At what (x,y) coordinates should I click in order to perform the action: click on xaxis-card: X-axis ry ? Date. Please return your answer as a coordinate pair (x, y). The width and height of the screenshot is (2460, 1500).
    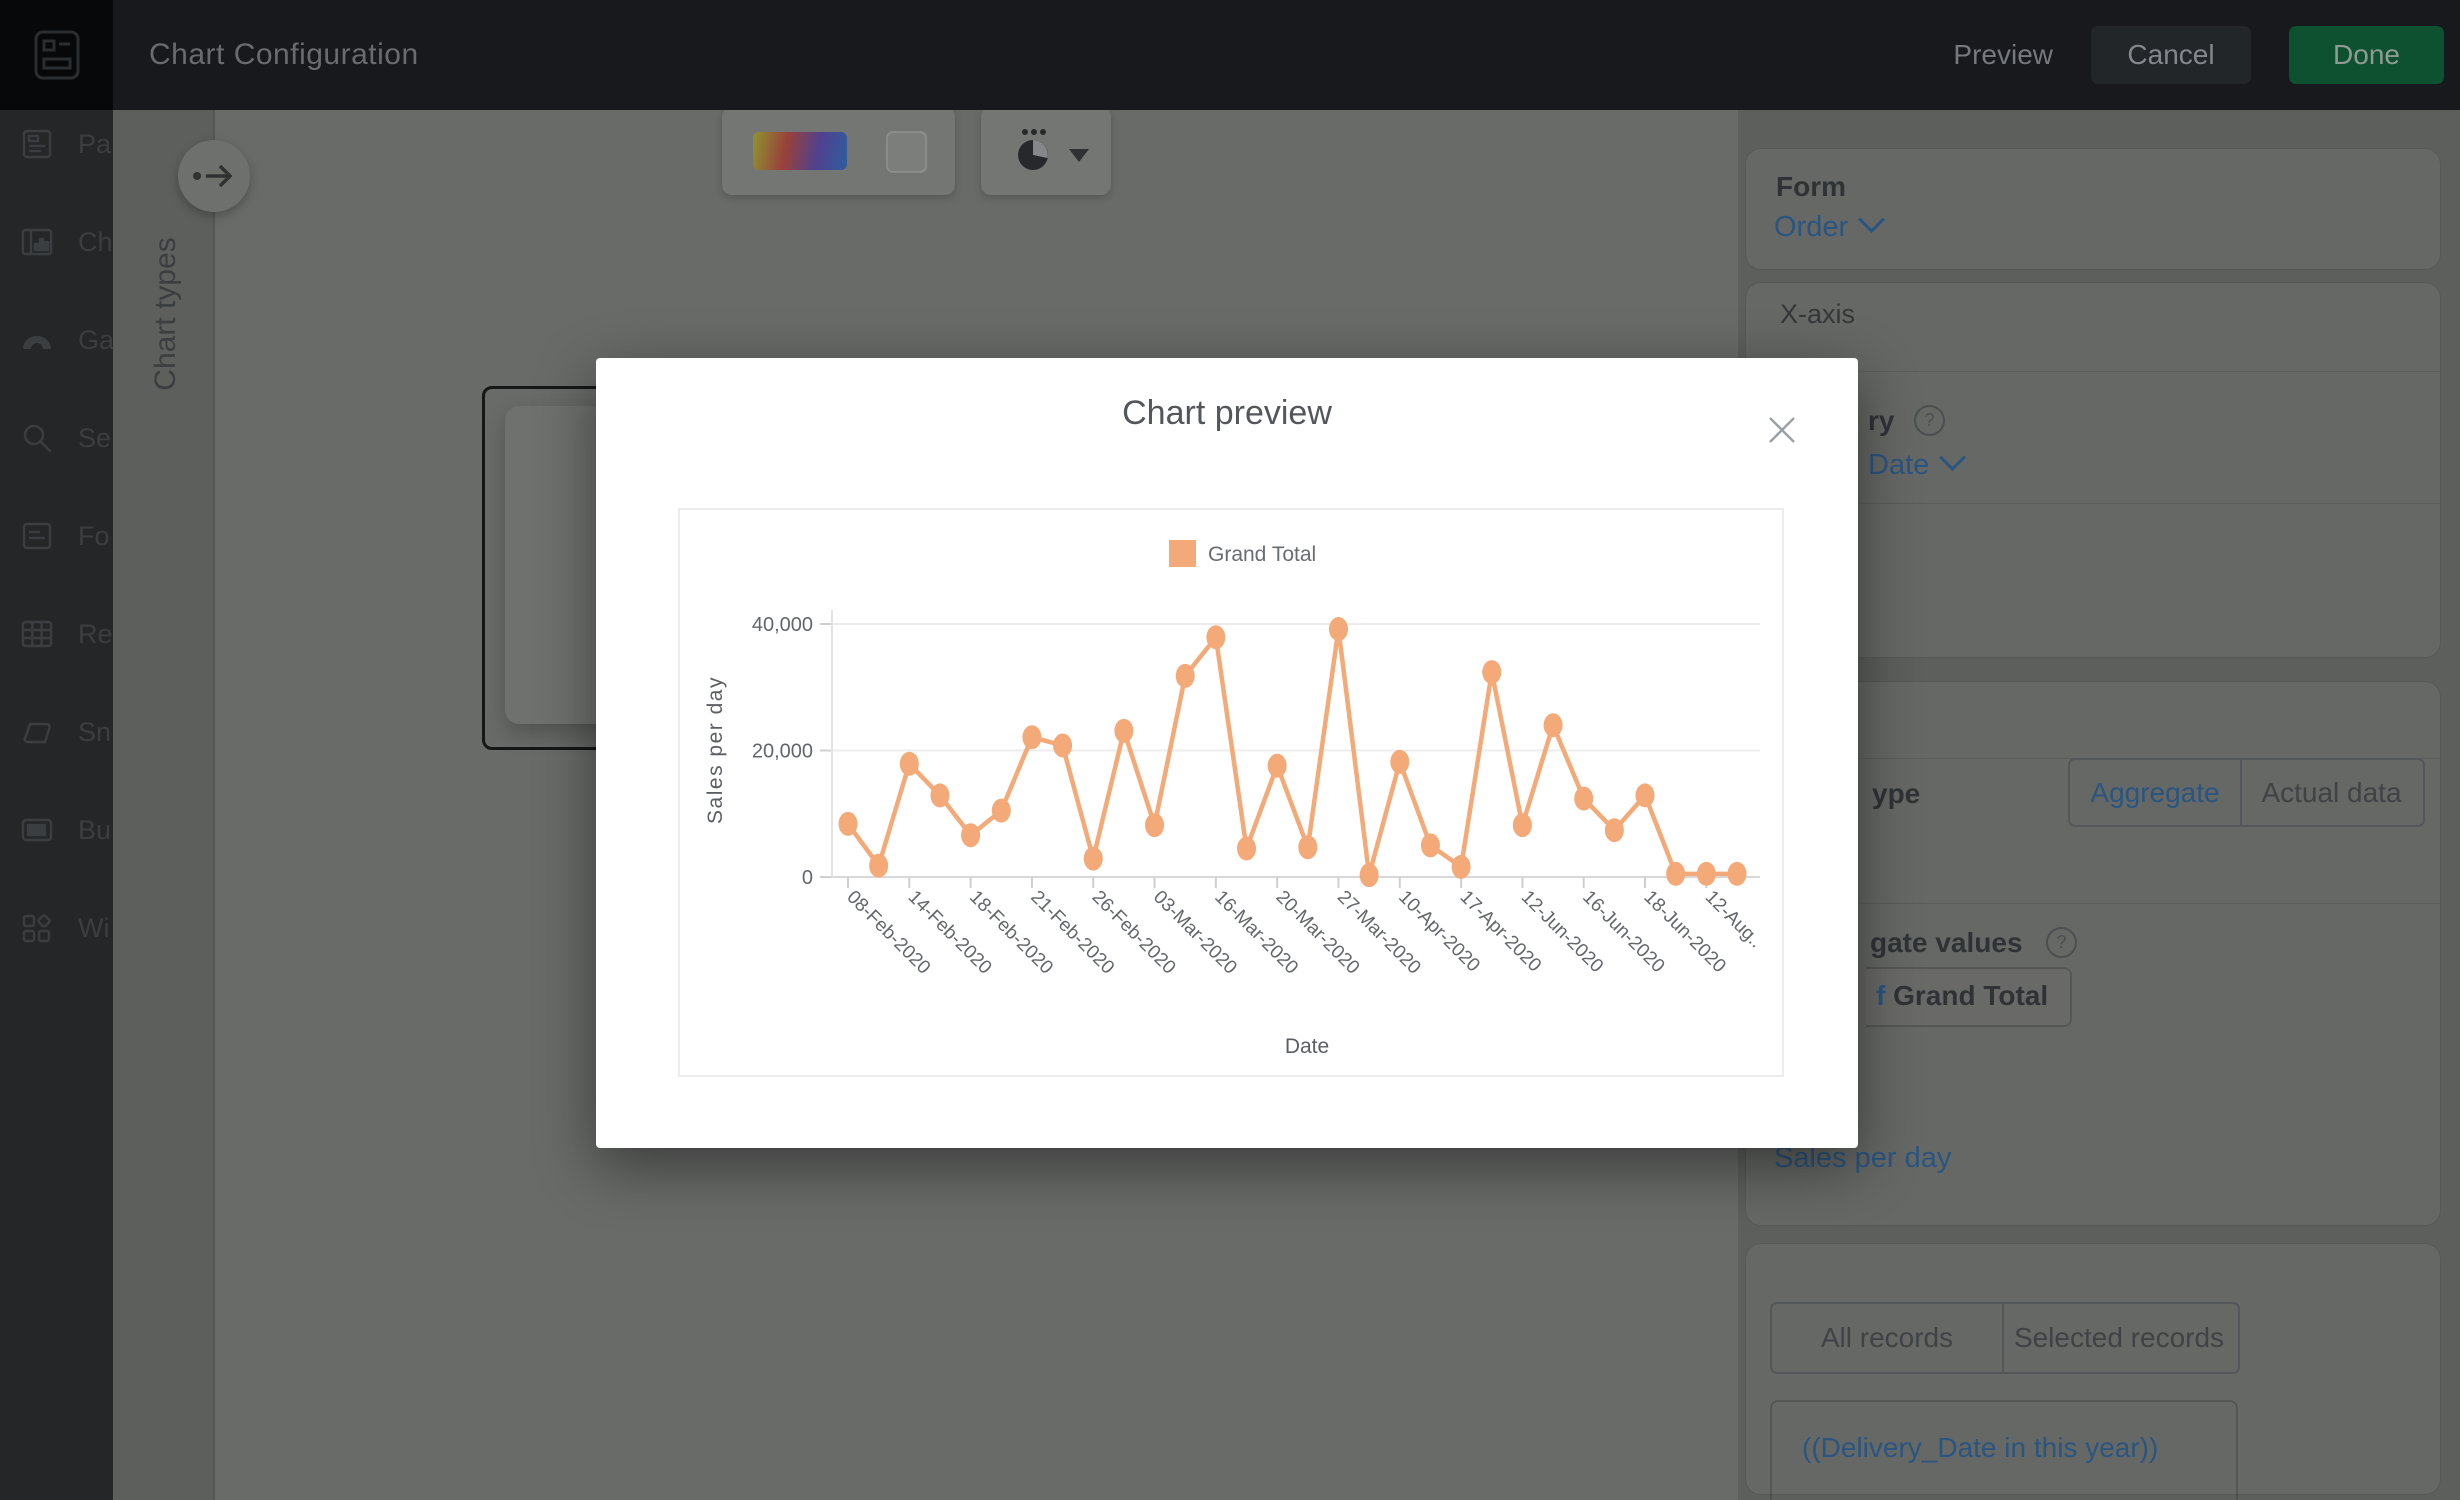
    Looking at the image, I should click on (2093, 470).